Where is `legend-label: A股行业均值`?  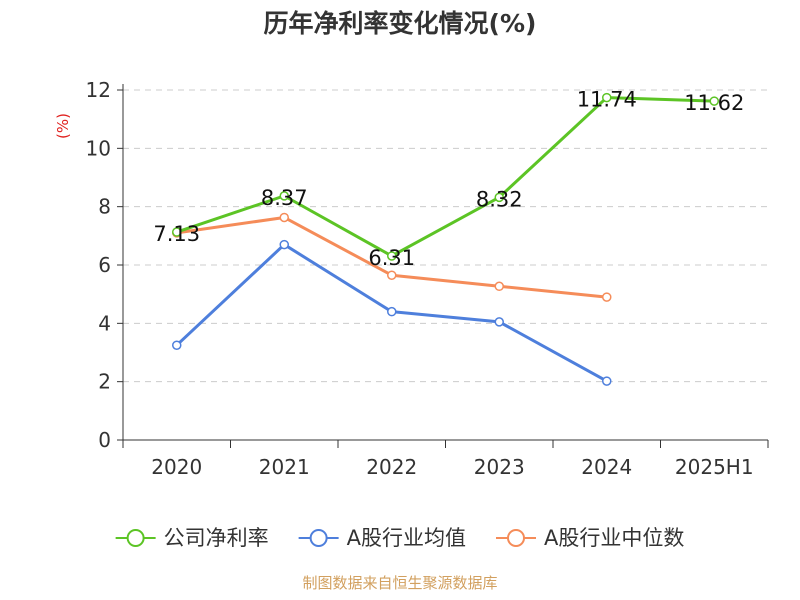 legend-label: A股行业均值 is located at coordinates (406, 538).